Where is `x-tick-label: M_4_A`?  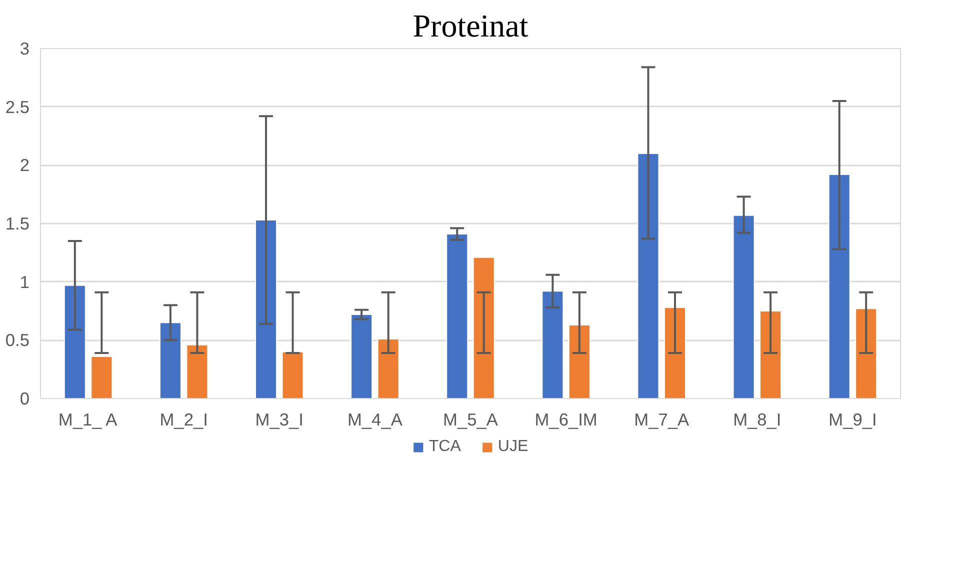 x-tick-label: M_4_A is located at coordinates (375, 420).